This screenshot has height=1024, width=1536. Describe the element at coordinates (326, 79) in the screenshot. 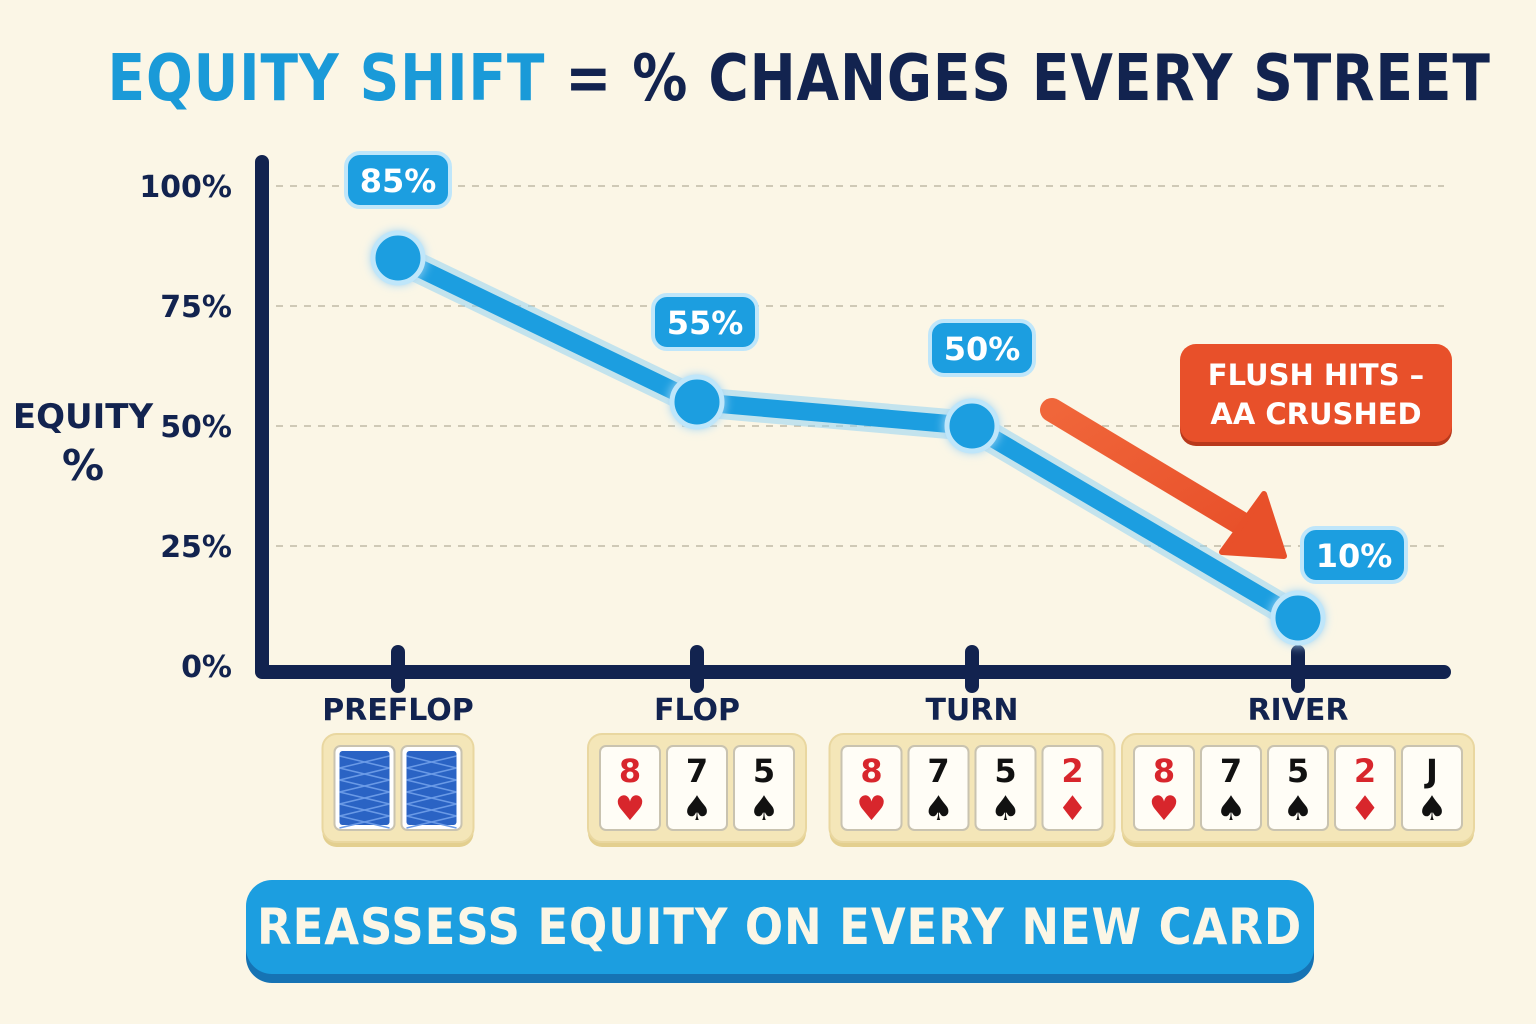

I see `title-accent: EQUITY SHIFT` at that location.